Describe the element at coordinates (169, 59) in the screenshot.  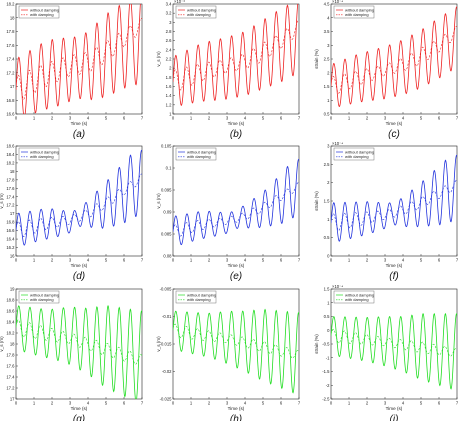
I see `y-tick-label: 2.2` at that location.